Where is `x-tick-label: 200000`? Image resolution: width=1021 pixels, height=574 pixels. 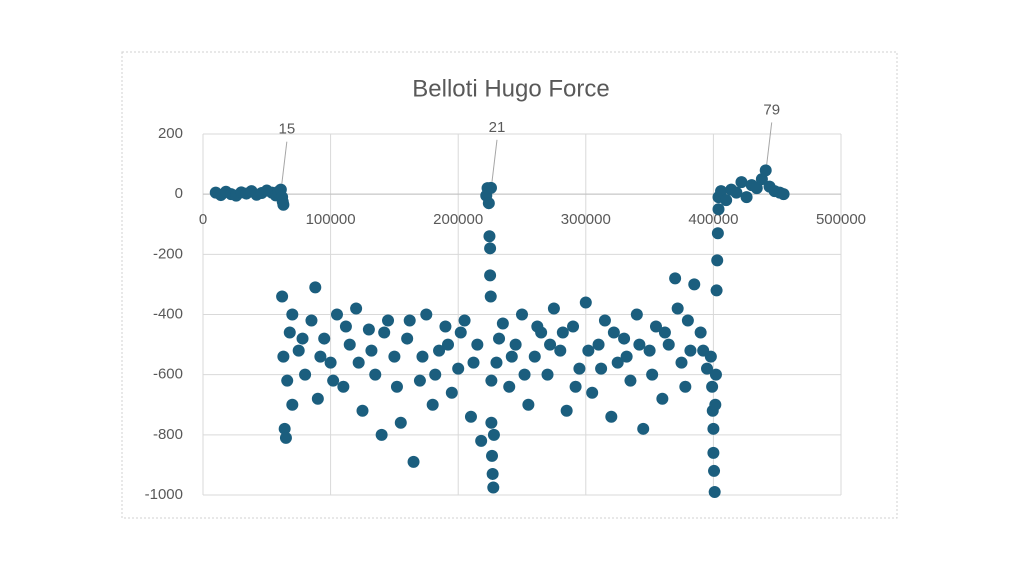
x-tick-label: 200000 is located at coordinates (458, 219).